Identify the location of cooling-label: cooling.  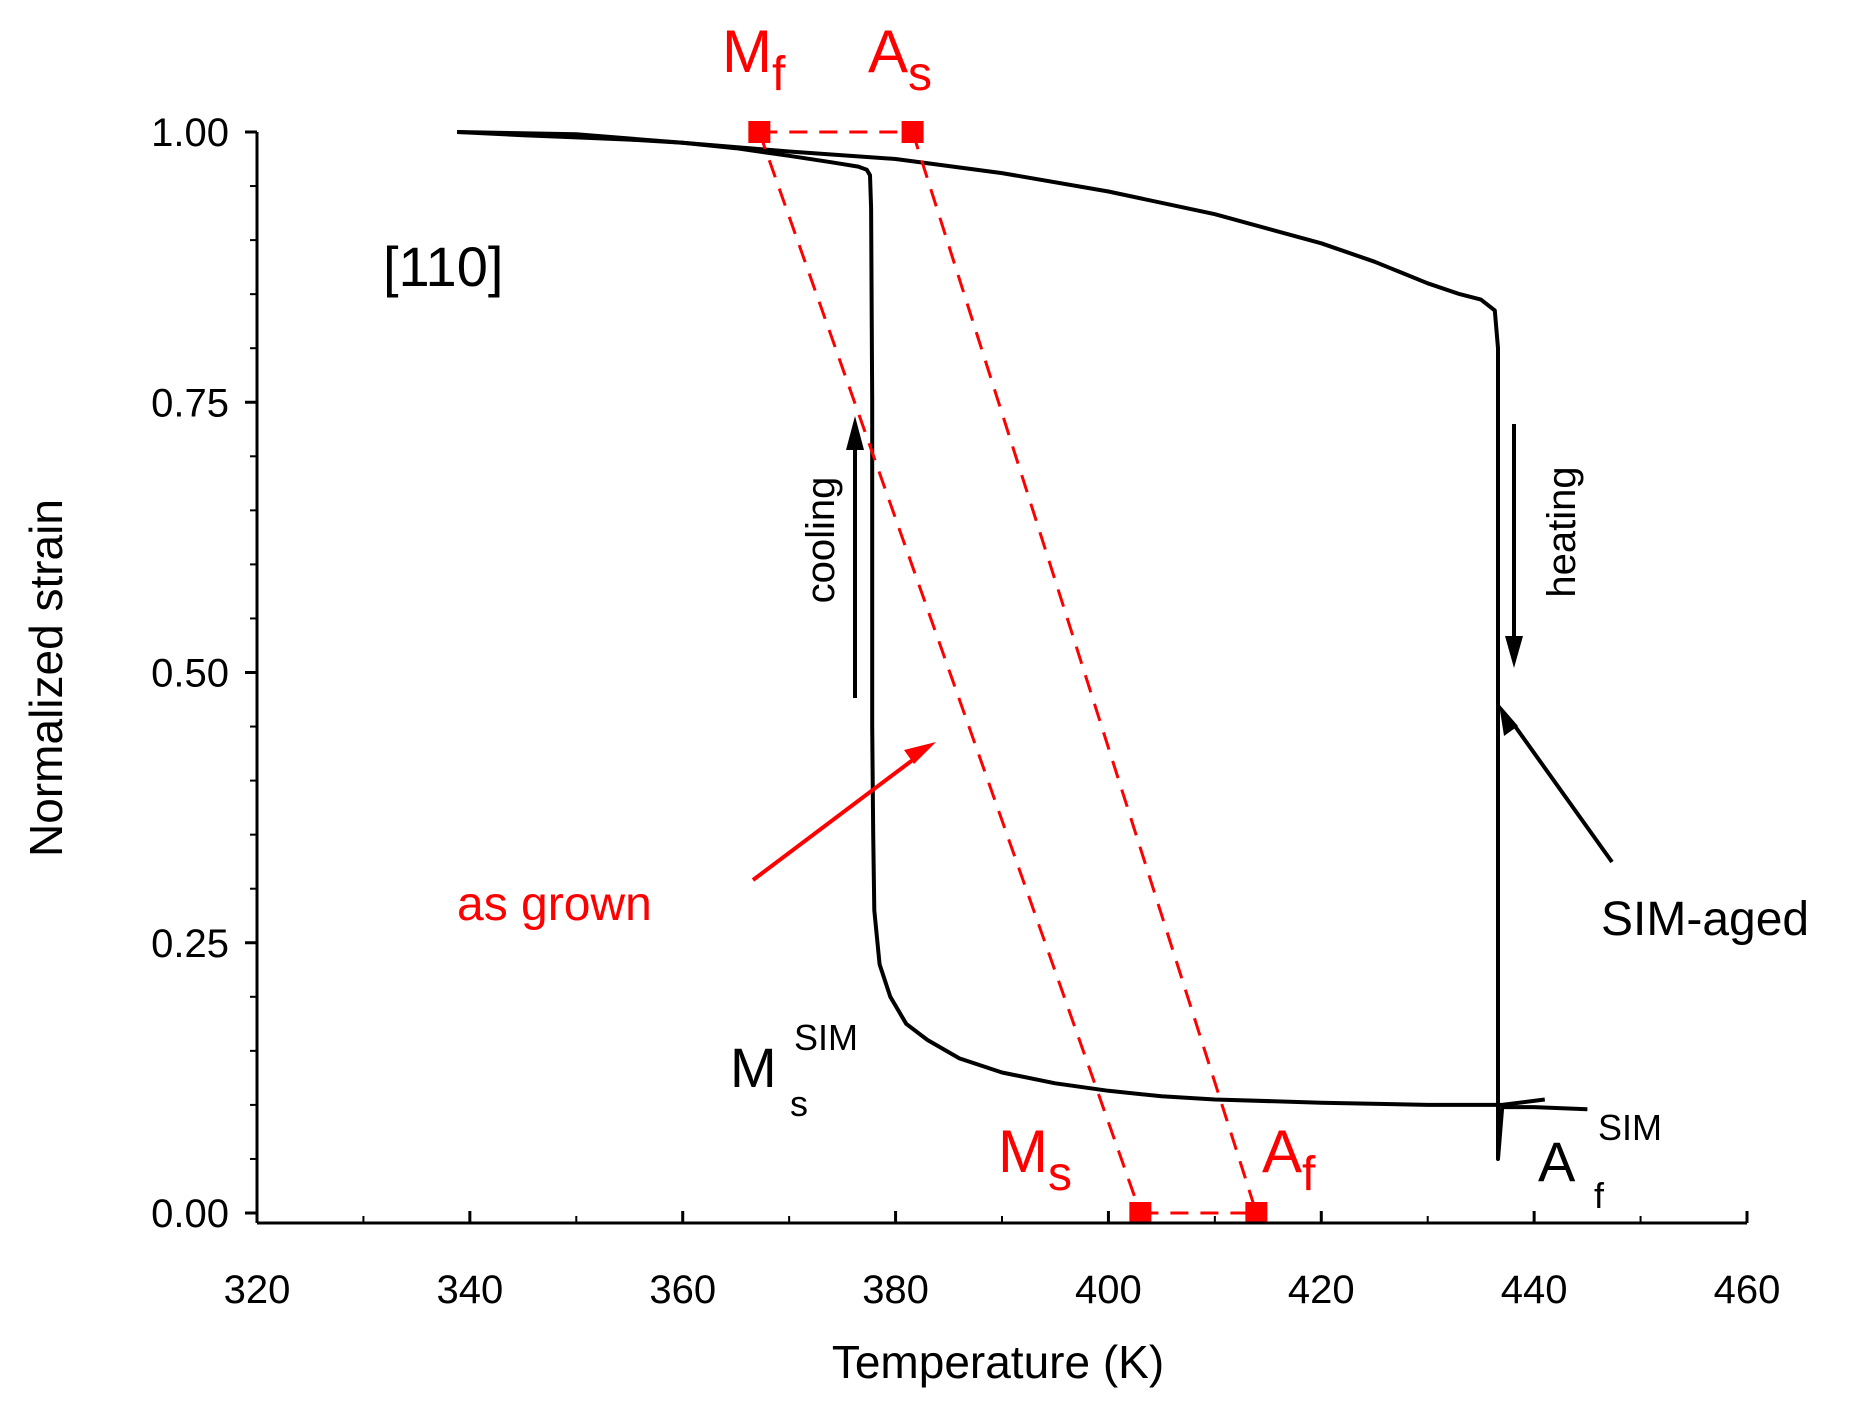
(821, 540).